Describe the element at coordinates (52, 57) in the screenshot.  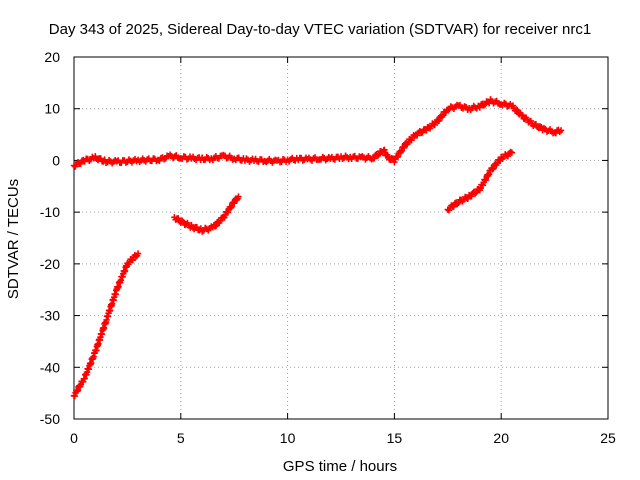
I see `y-tick-label: 20` at that location.